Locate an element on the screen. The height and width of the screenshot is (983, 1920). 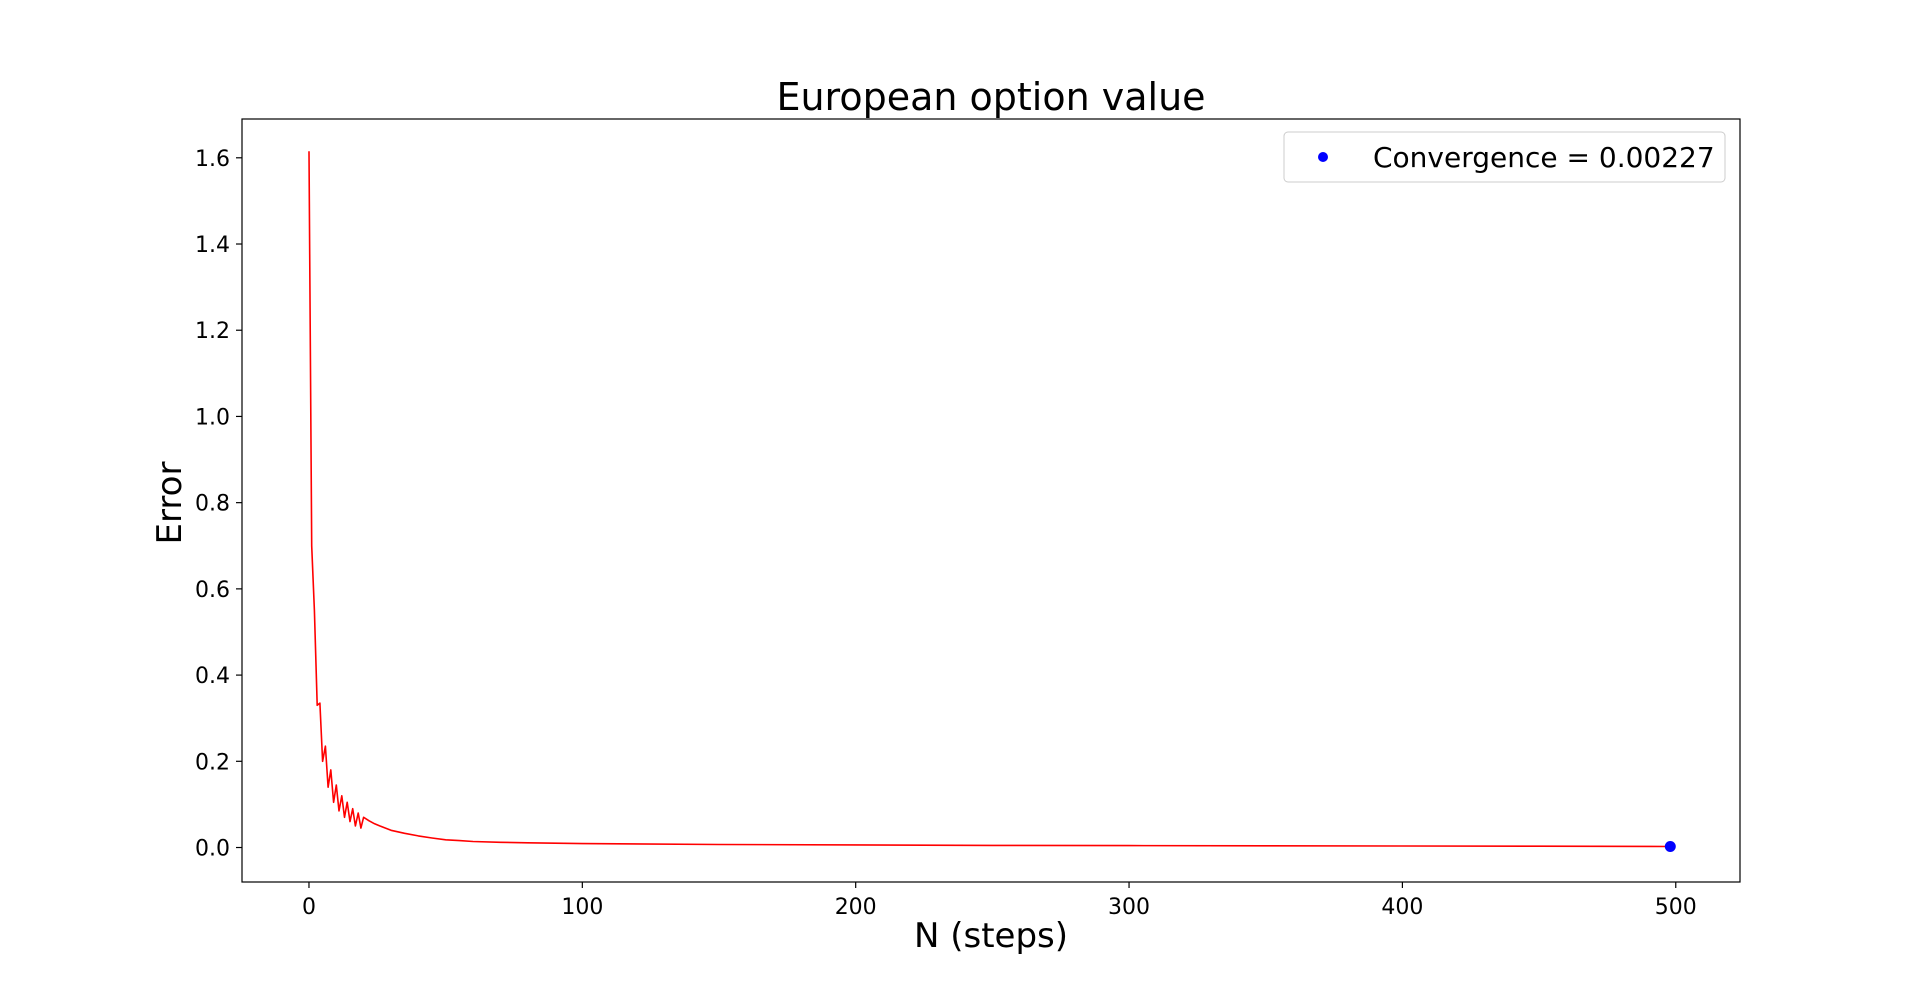
y-tick-label: 1.4 is located at coordinates (212, 245).